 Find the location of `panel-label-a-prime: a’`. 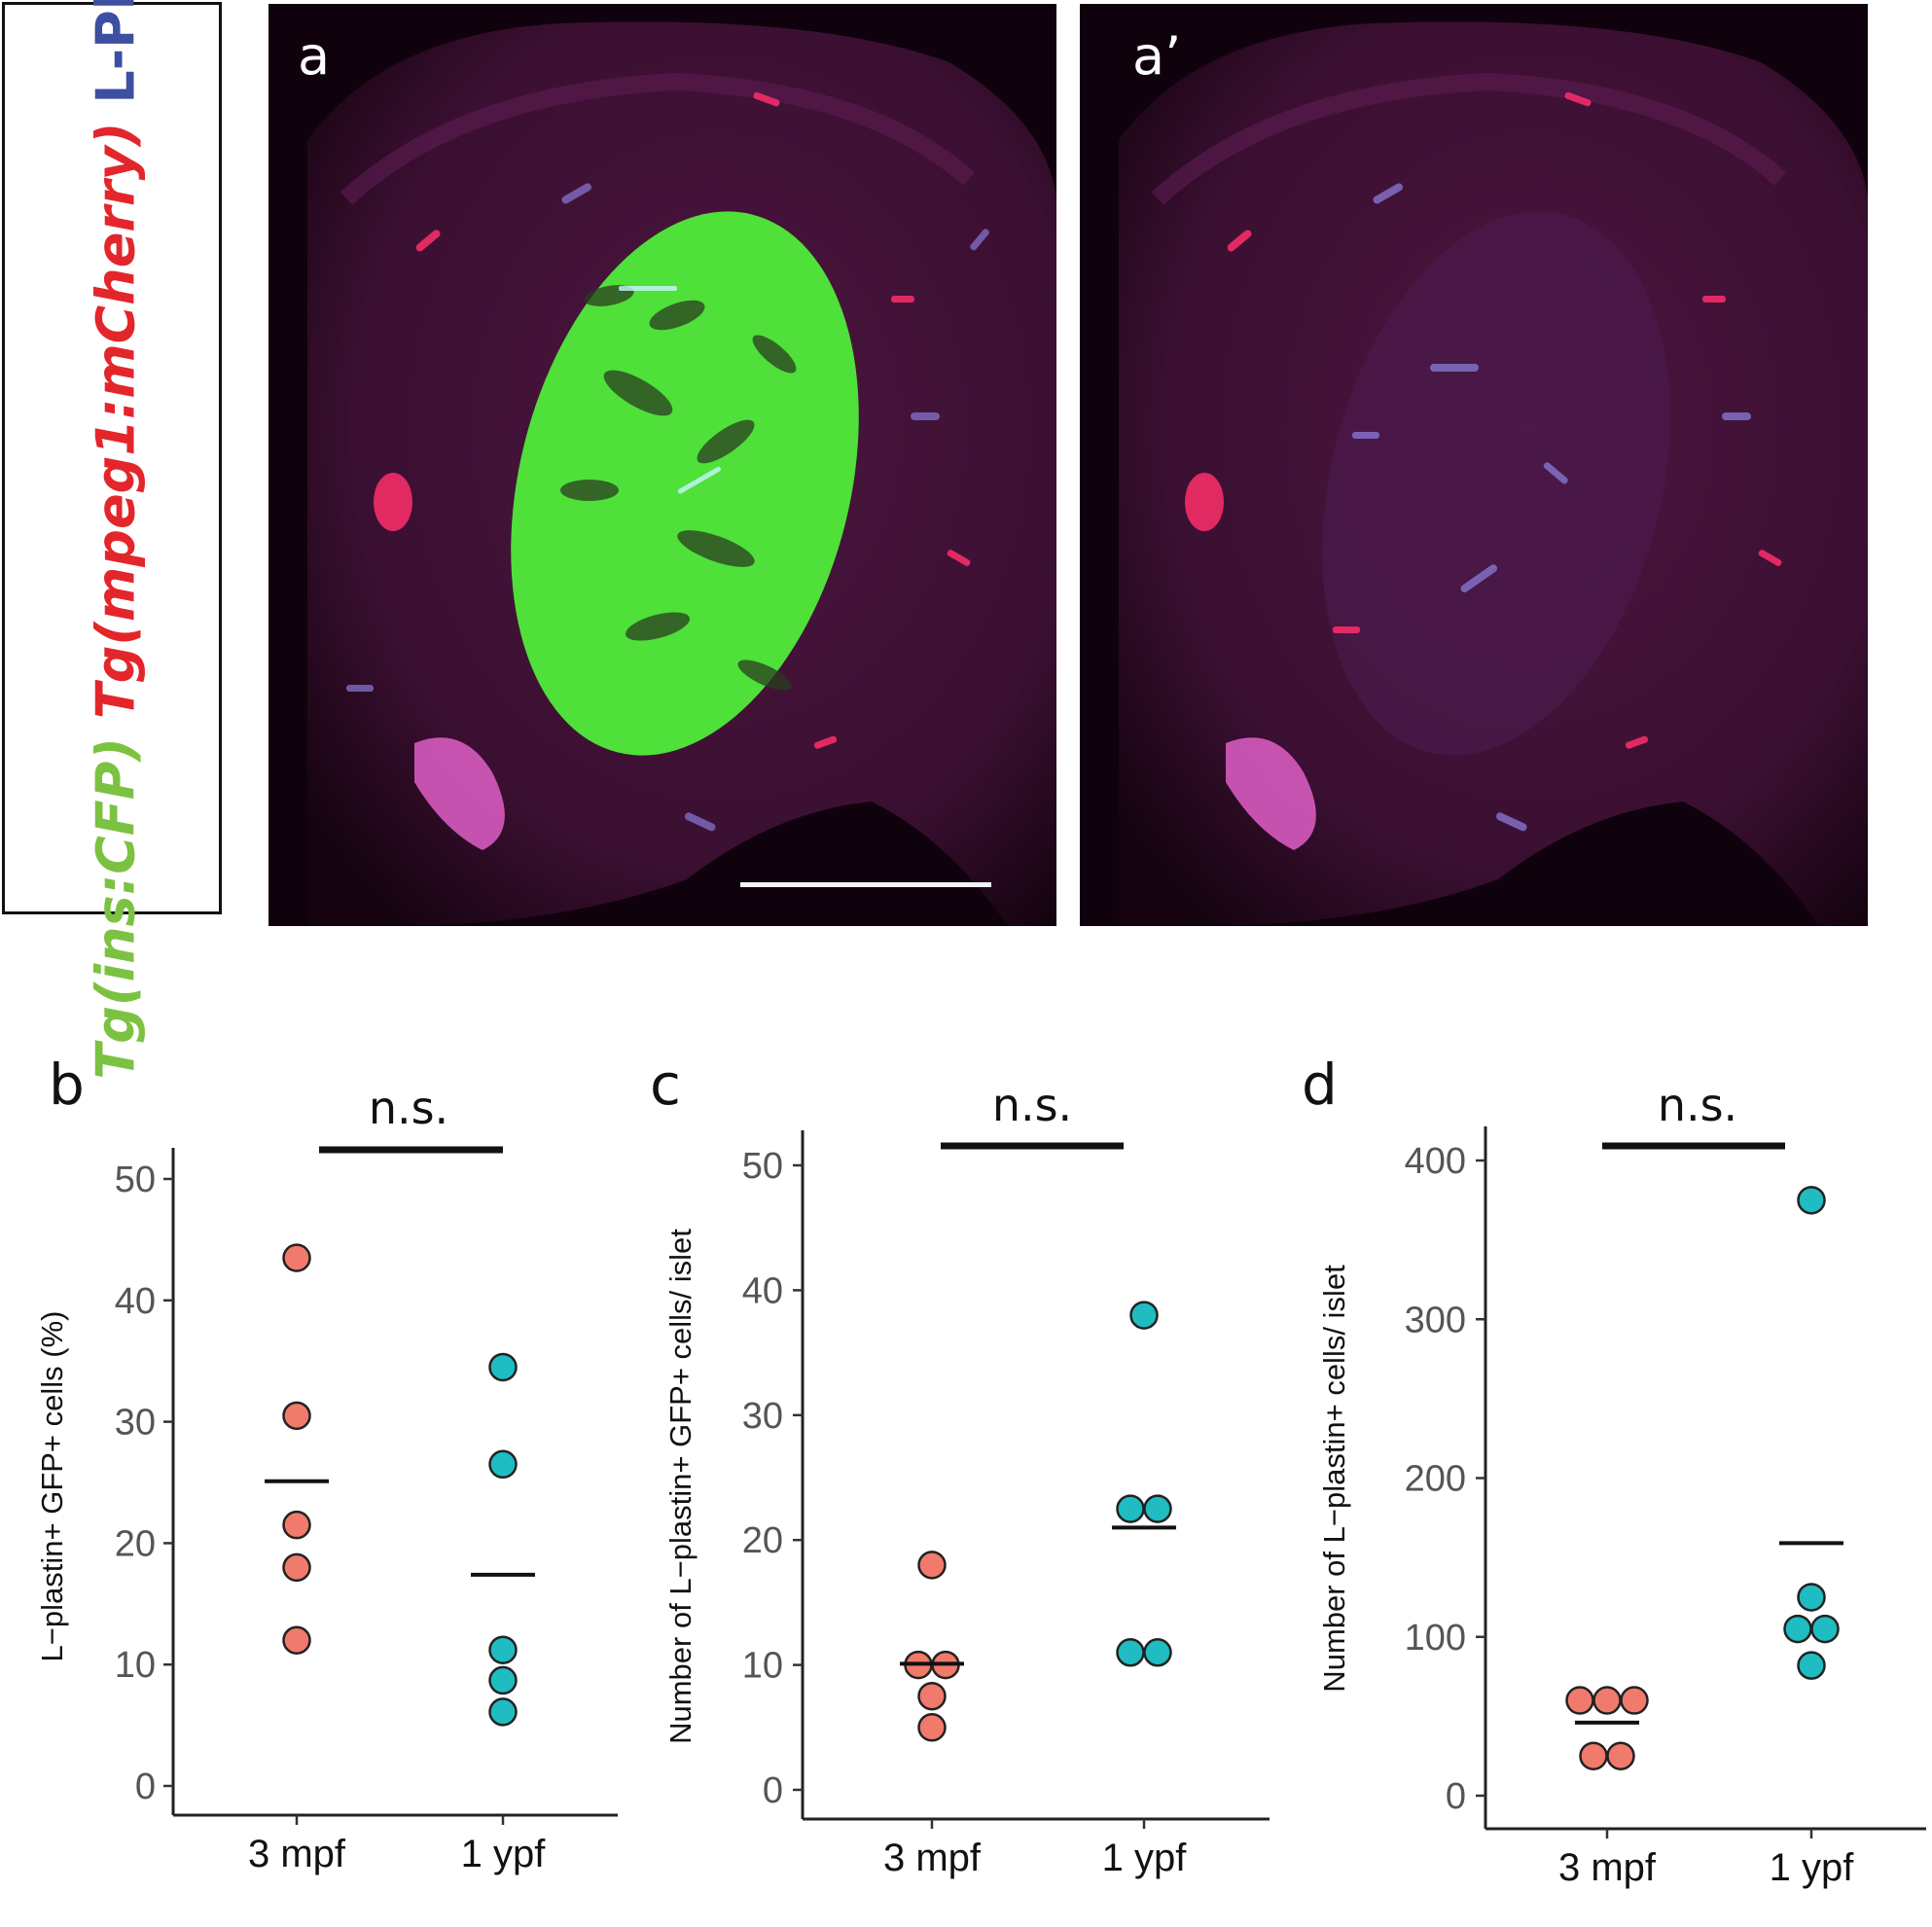

panel-label-a-prime: a’ is located at coordinates (1157, 56).